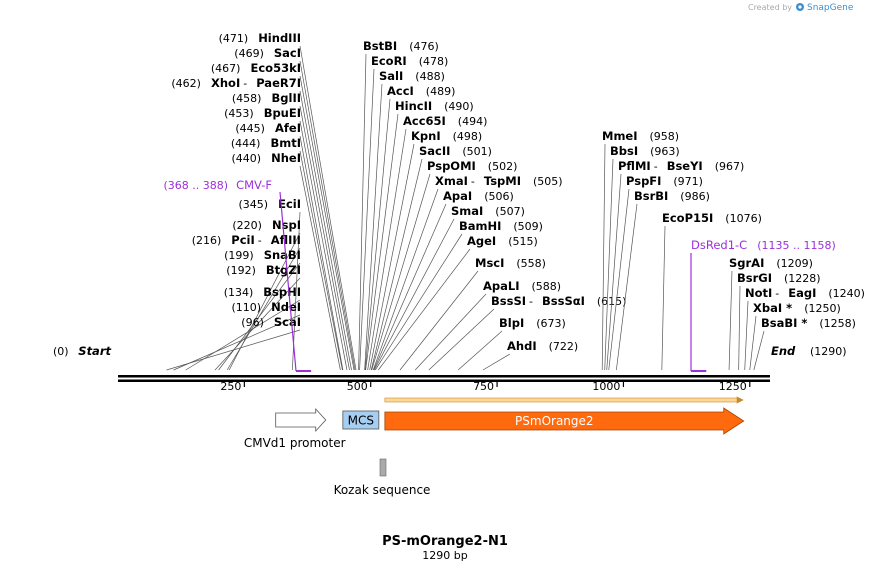 The height and width of the screenshot is (571, 890). What do you see at coordinates (434, 151) in the screenshot?
I see `site-name: SacII` at bounding box center [434, 151].